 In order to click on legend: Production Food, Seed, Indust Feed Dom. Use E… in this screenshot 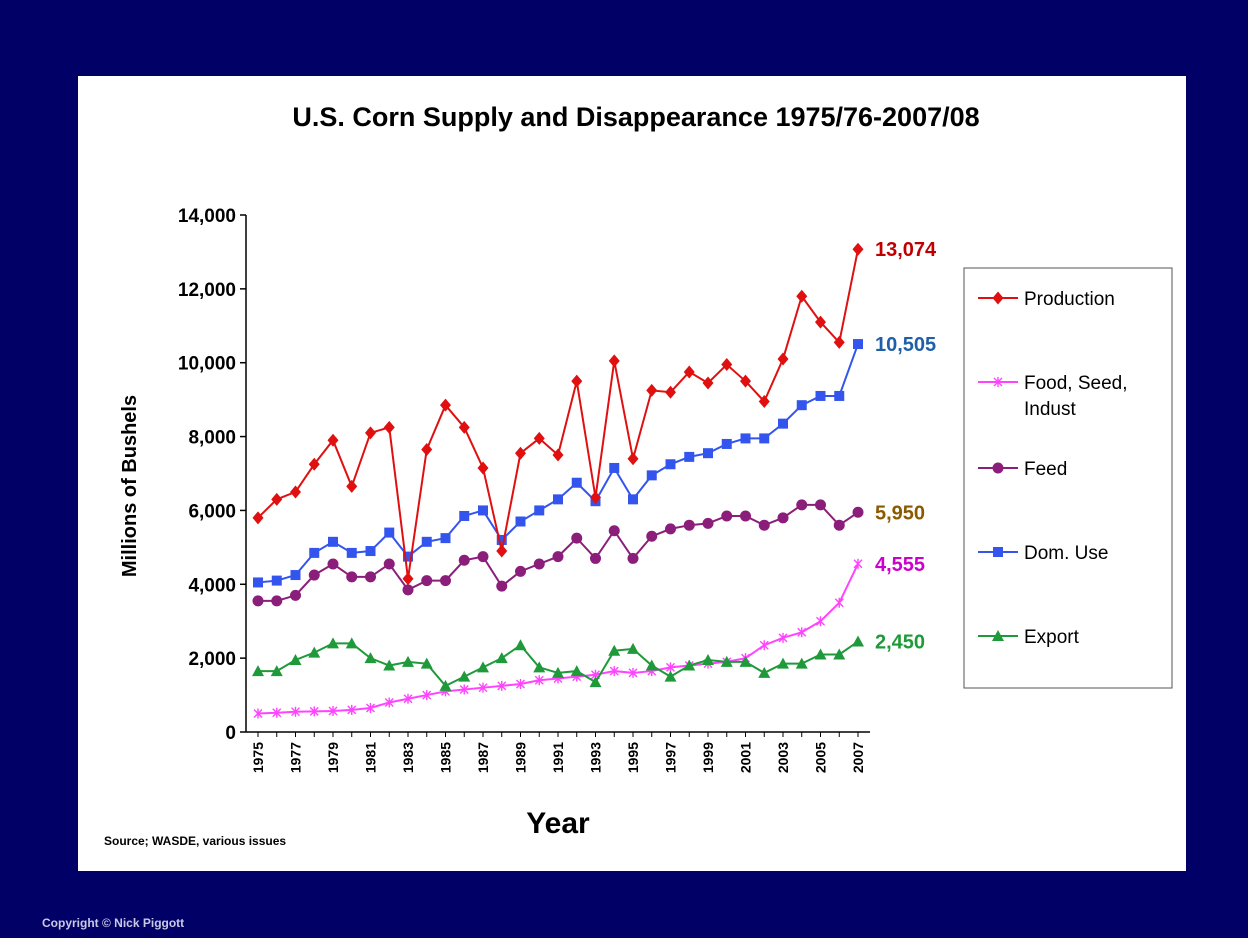, I will do `click(1068, 478)`.